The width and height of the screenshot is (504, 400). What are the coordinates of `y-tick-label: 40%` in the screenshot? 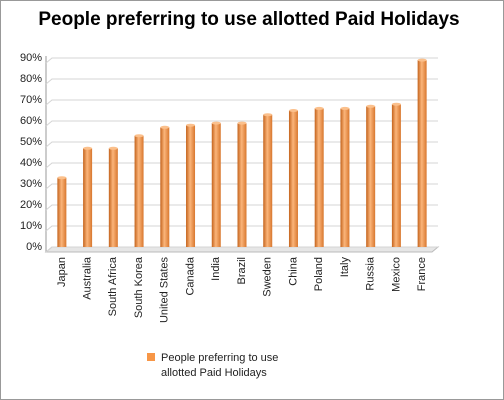 It's located at (31, 163).